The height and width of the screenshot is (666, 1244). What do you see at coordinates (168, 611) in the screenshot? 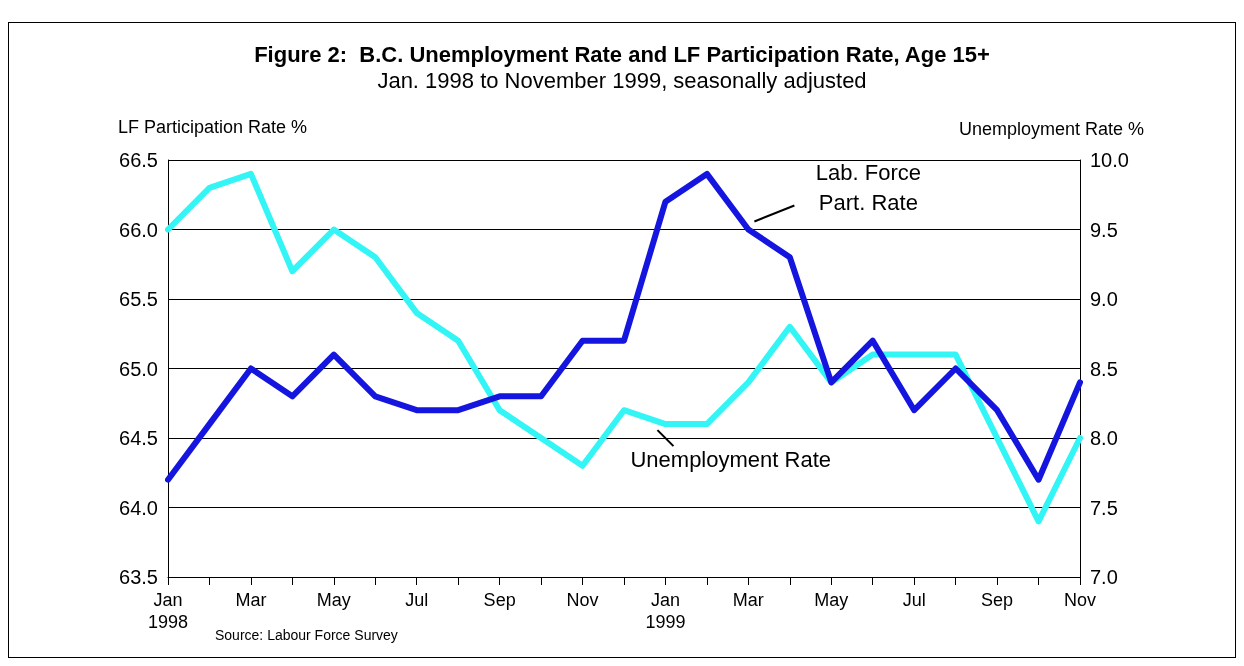
I see `x-tick-label: Jan 1998` at bounding box center [168, 611].